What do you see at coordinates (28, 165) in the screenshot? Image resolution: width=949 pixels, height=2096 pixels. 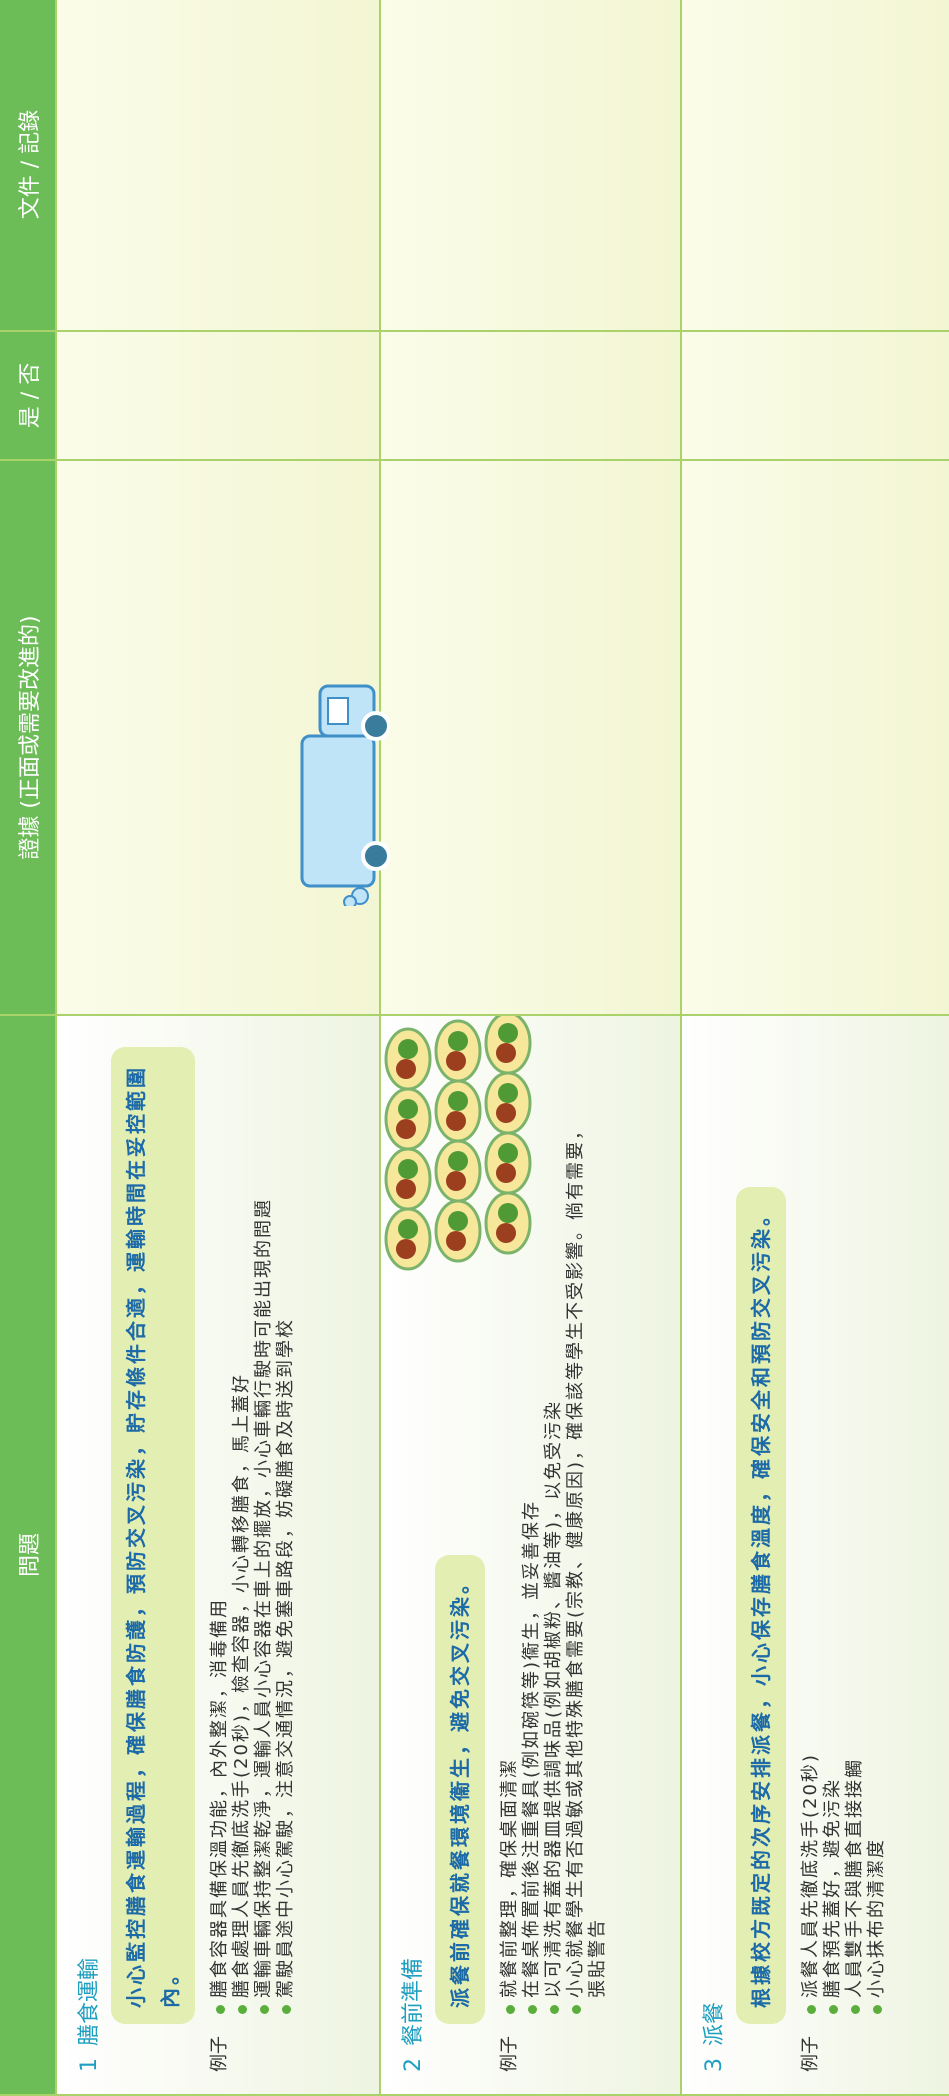 I see `column-header: 文件 / 記錄` at bounding box center [28, 165].